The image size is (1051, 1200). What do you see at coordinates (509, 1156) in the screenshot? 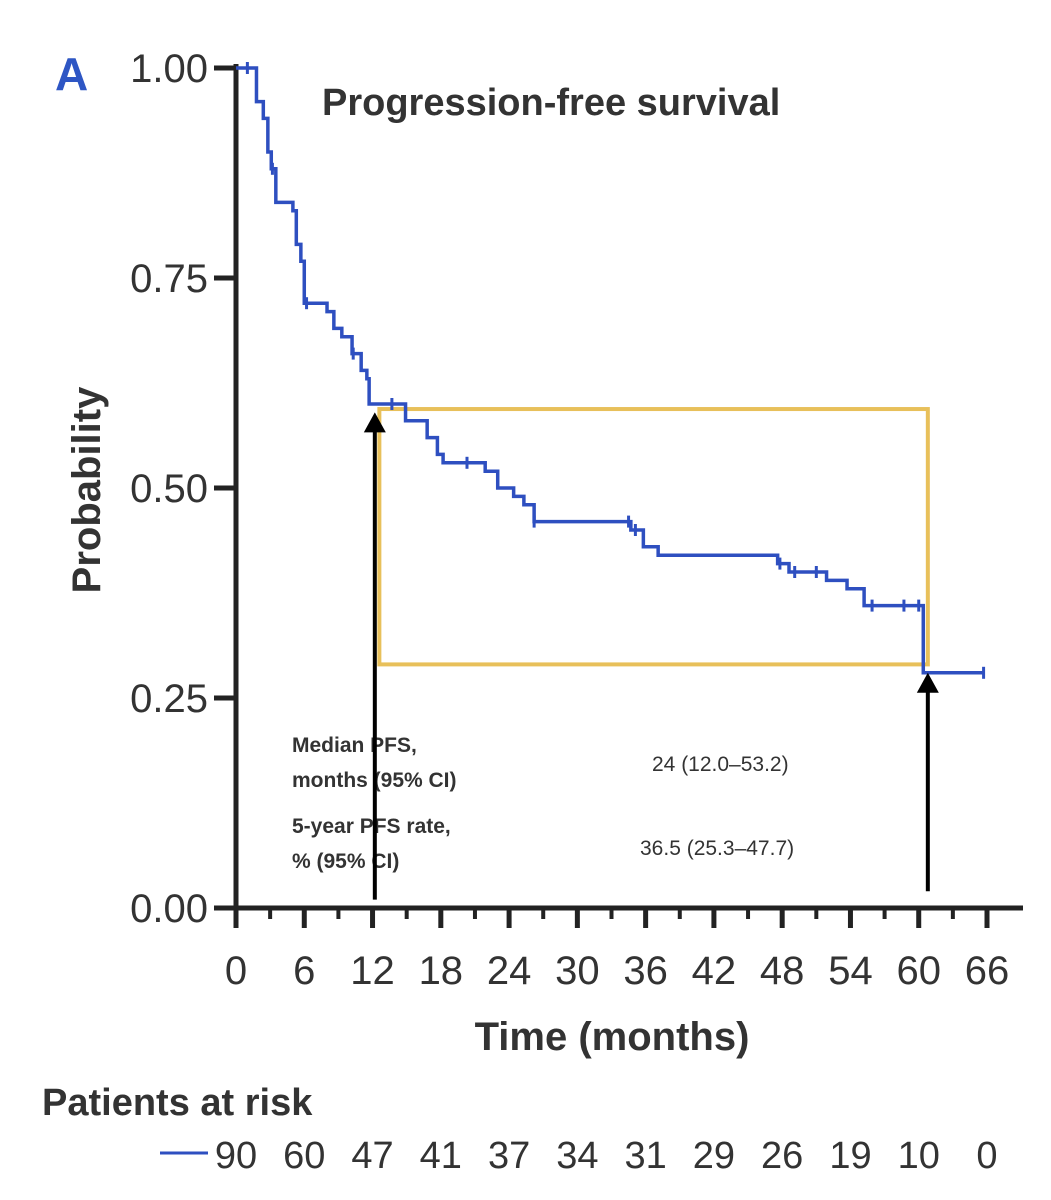
I see `risk-count: 37` at bounding box center [509, 1156].